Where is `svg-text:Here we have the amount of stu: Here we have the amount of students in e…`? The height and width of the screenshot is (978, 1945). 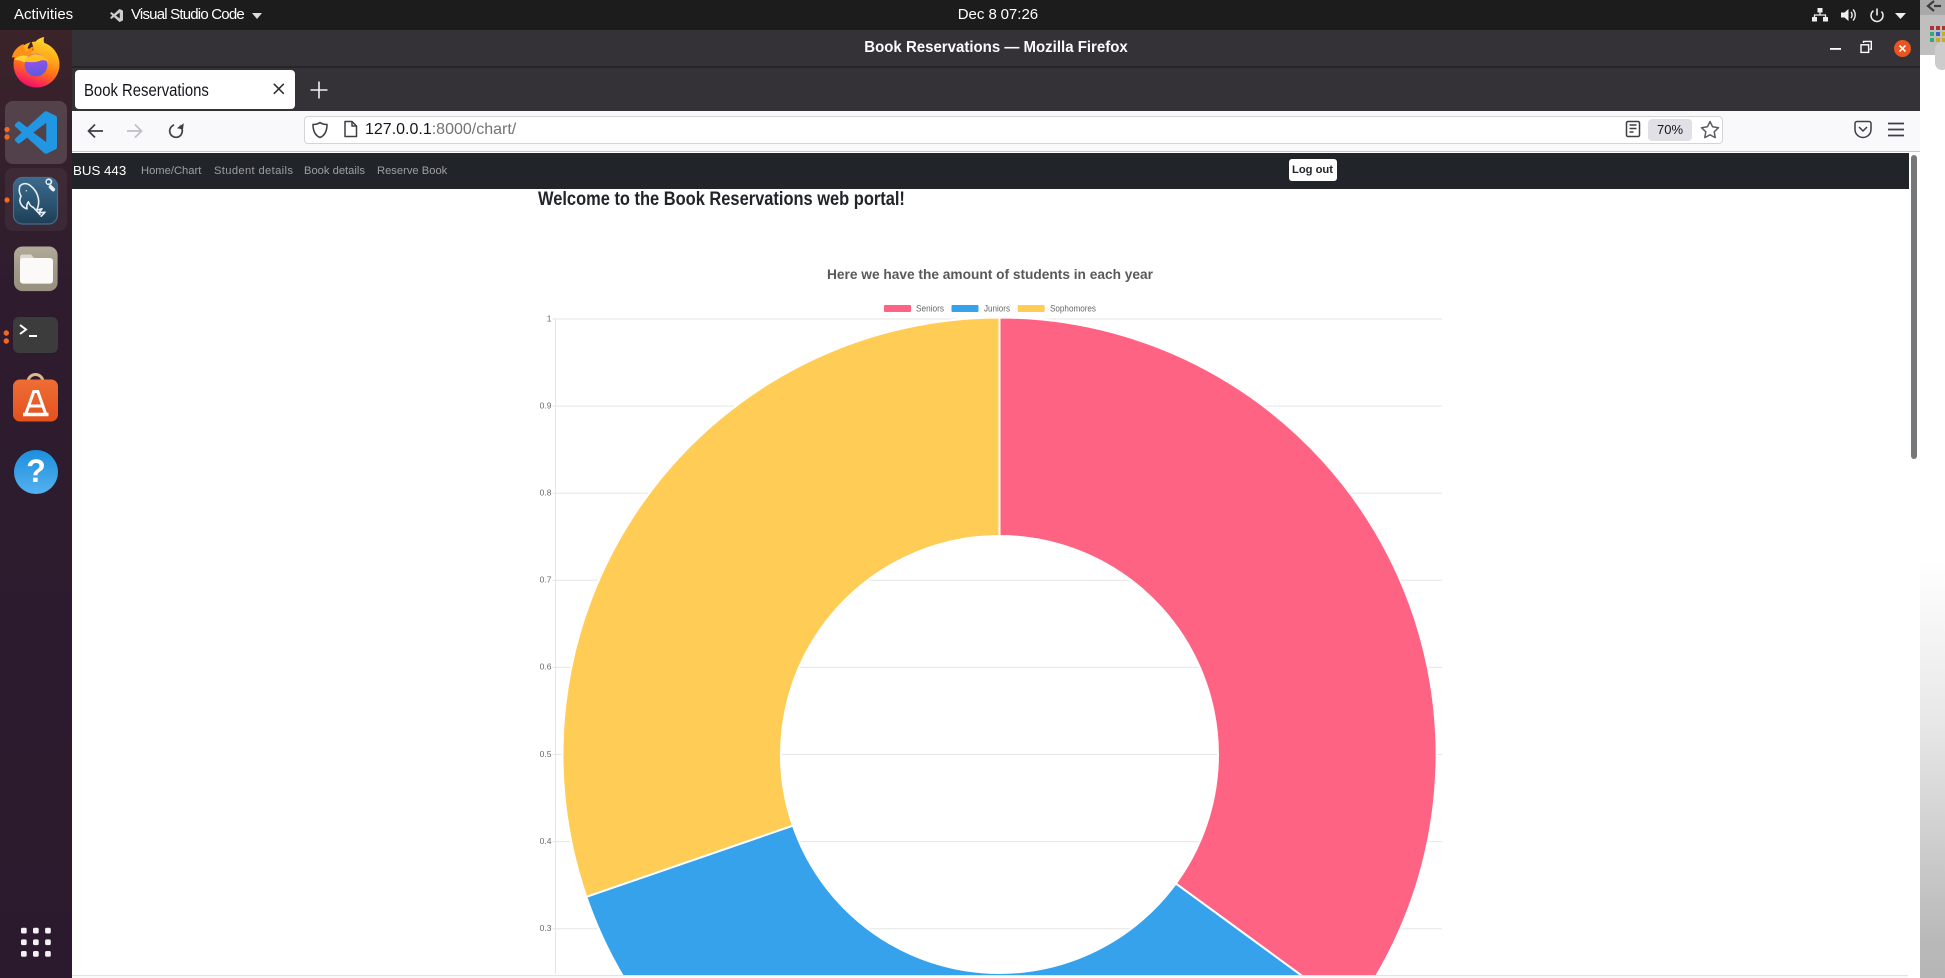
svg-text:Here we have the amount of stu: Here we have the amount of students in e… is located at coordinates (990, 274).